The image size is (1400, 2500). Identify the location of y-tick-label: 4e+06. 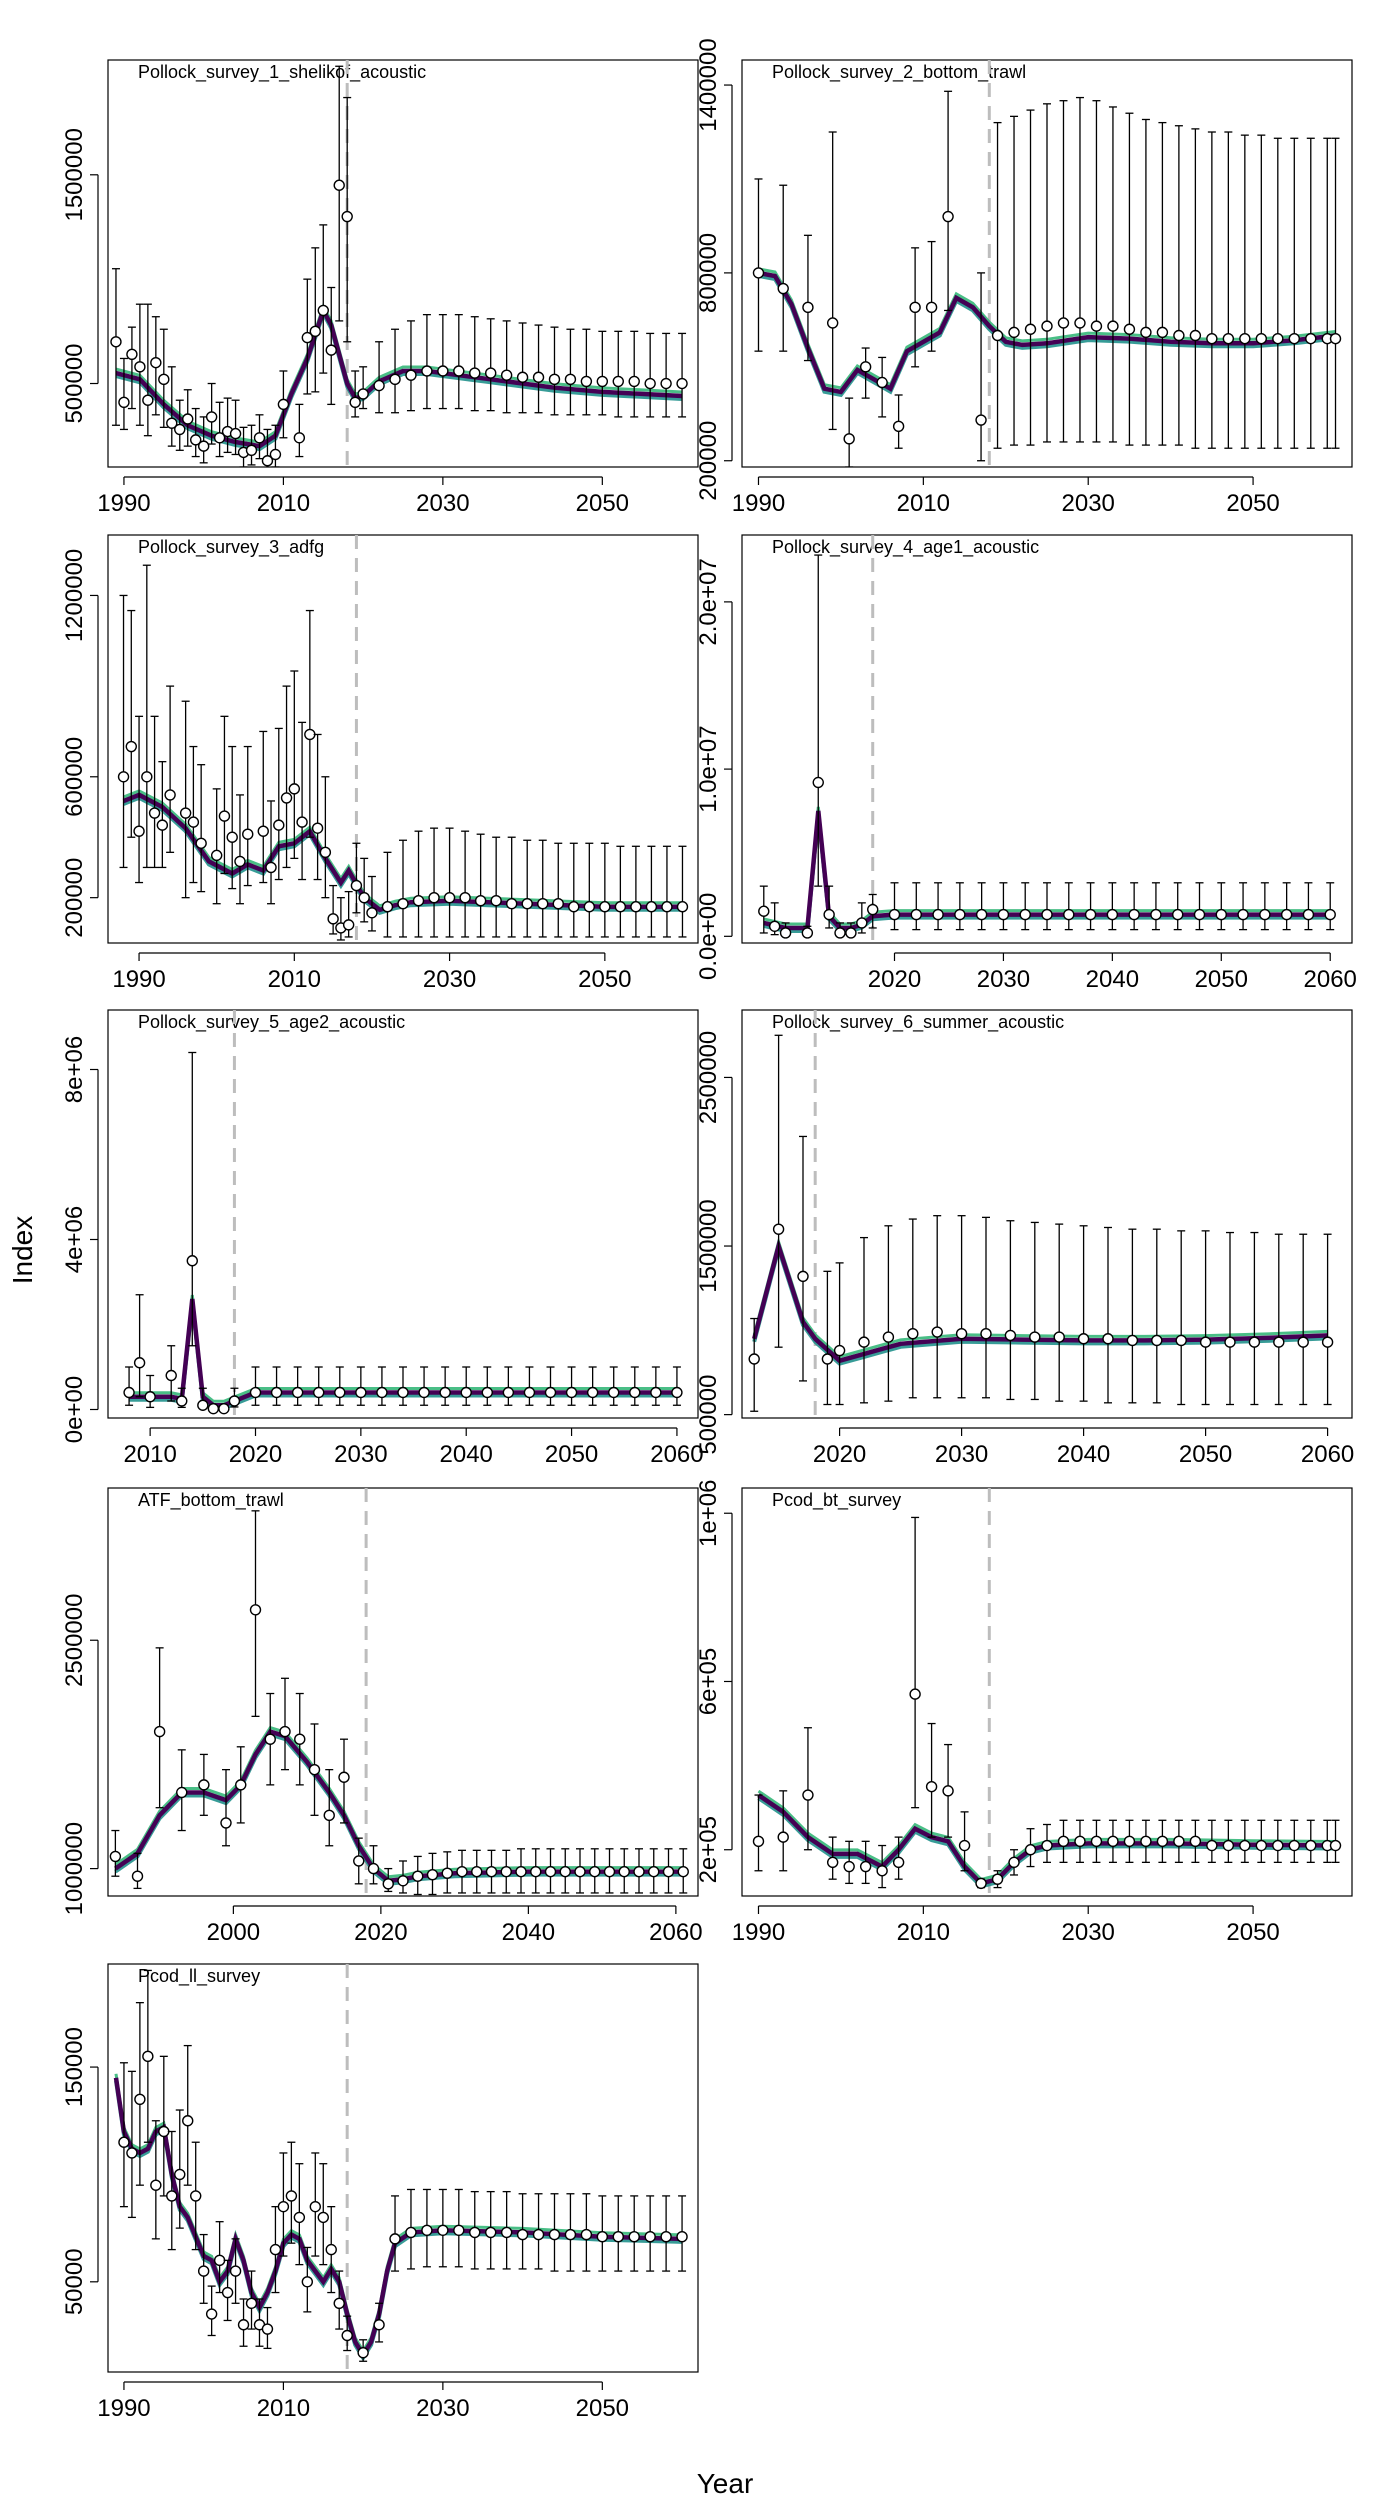
(74, 1239).